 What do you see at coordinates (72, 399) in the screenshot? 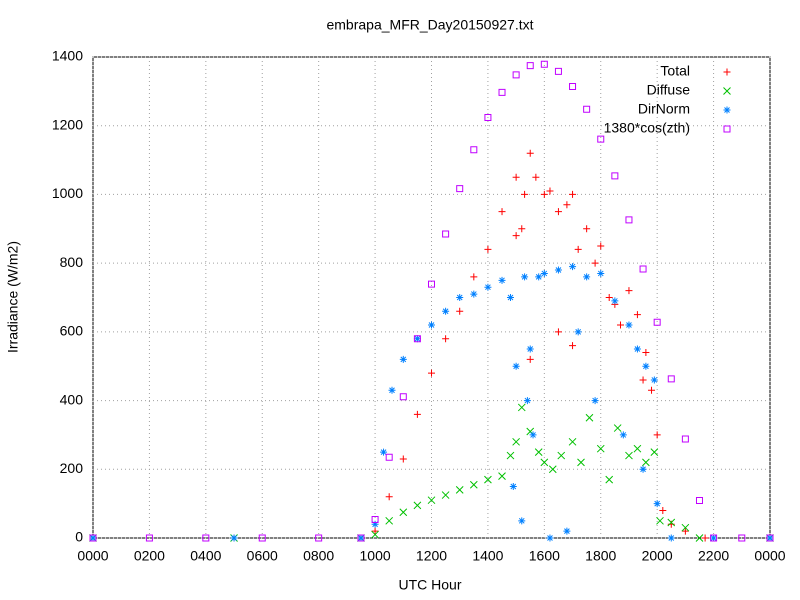
I see `y-tick-label: 400` at bounding box center [72, 399].